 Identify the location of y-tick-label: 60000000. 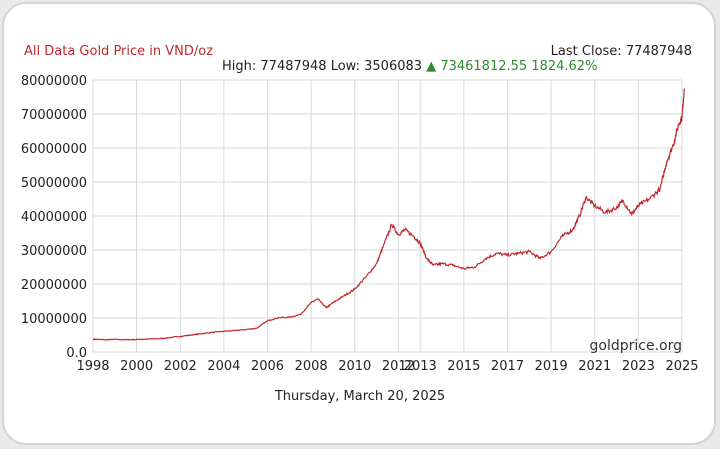
(54, 149).